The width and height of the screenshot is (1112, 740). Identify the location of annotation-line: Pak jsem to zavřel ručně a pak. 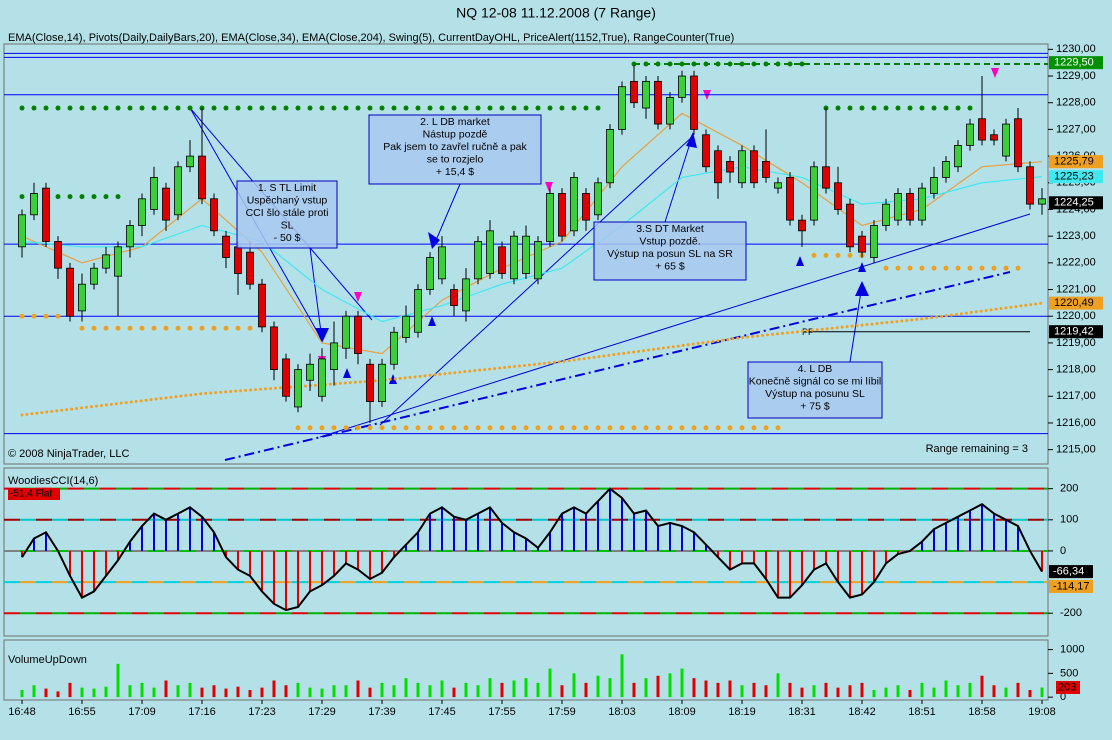
(455, 147).